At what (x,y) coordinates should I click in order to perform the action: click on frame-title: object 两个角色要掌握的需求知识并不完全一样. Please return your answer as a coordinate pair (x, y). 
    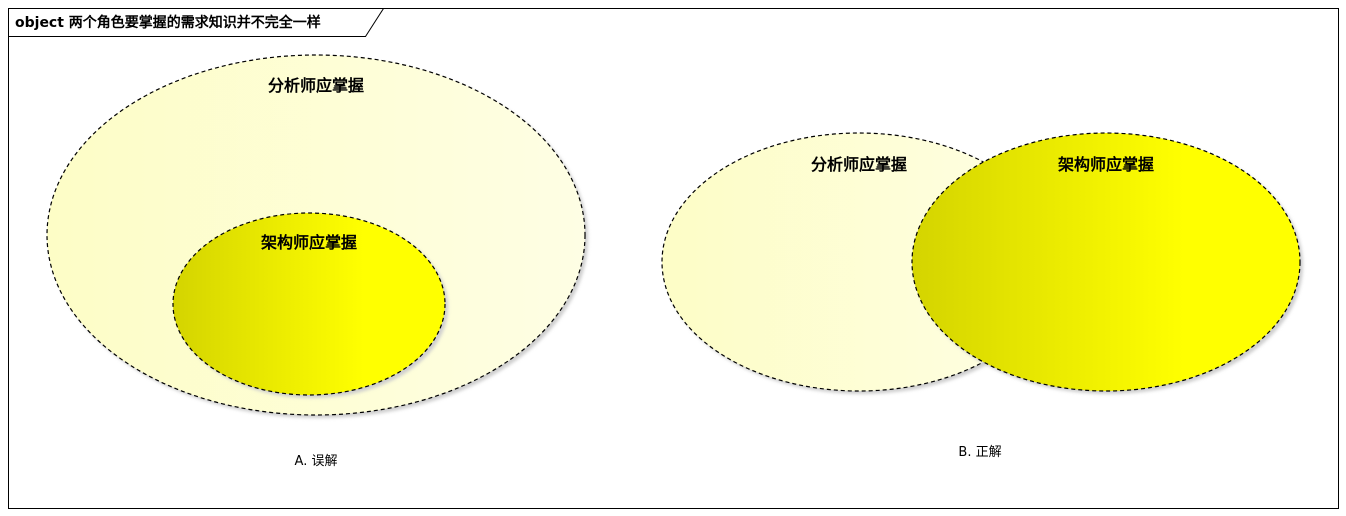
    Looking at the image, I should click on (168, 22).